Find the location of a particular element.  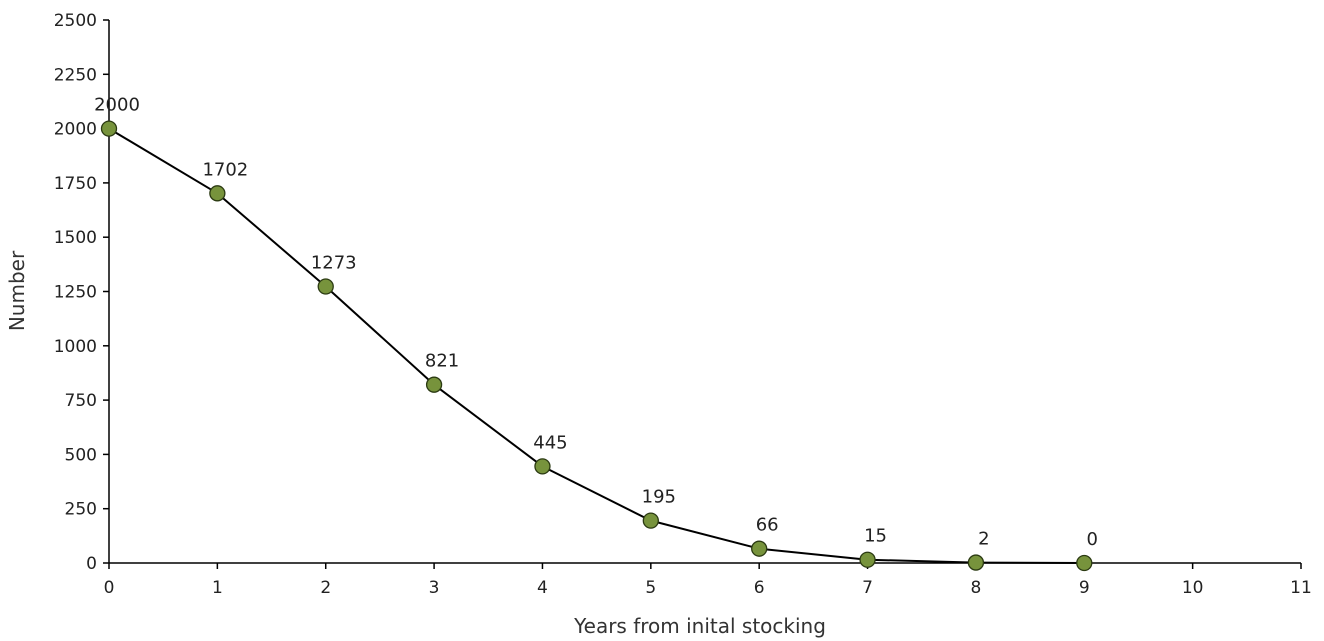

data-label: 0 is located at coordinates (1092, 539).